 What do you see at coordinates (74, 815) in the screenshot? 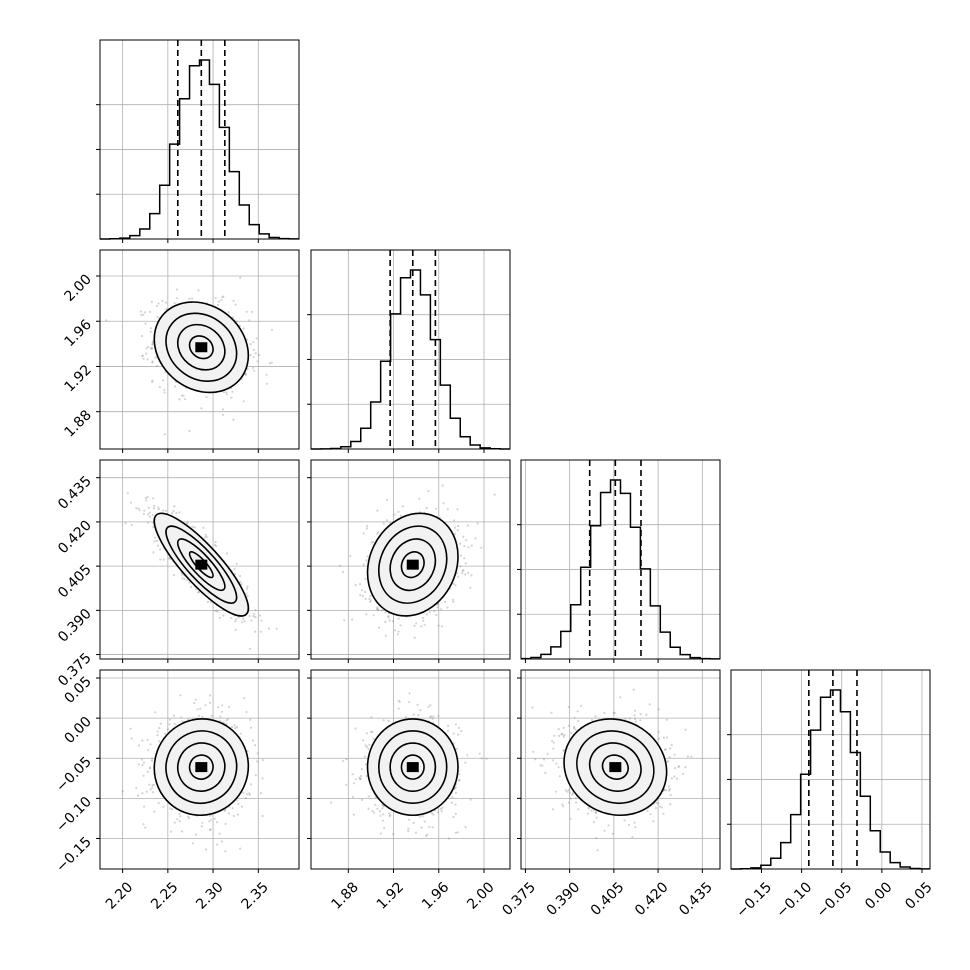
I see `y-tick-label: −0.10` at bounding box center [74, 815].